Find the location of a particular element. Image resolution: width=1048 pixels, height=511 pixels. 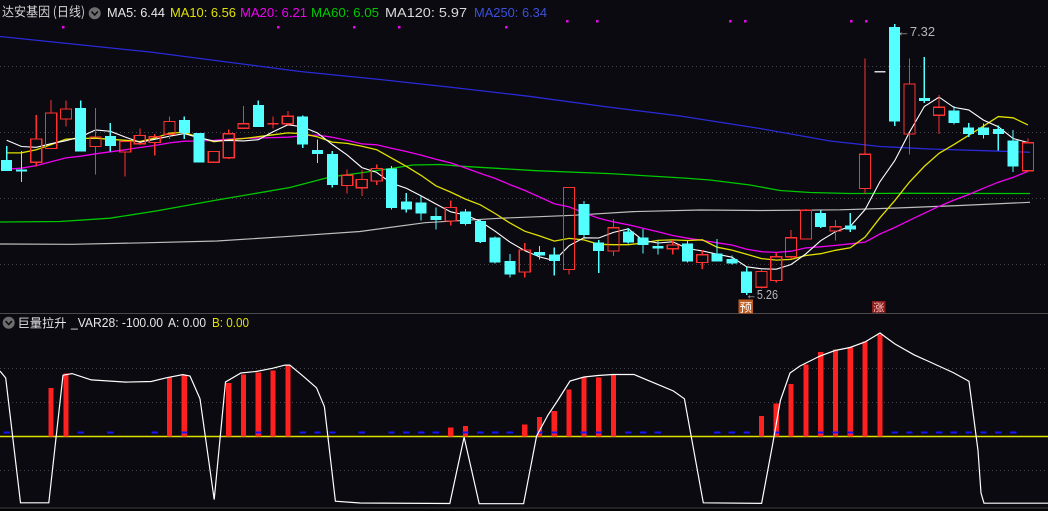

svg-text: MA60: 6.05 is located at coordinates (345, 12).